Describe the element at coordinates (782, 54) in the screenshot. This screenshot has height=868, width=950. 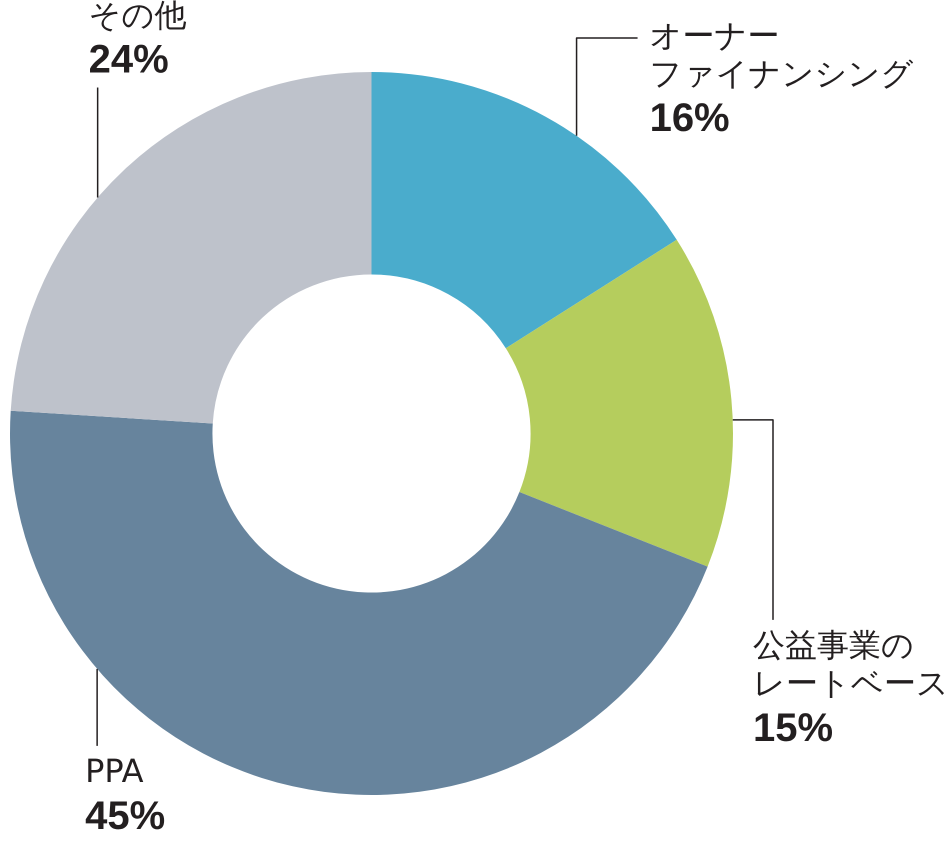
I see `slice-label: オーナーファイナンシング` at that location.